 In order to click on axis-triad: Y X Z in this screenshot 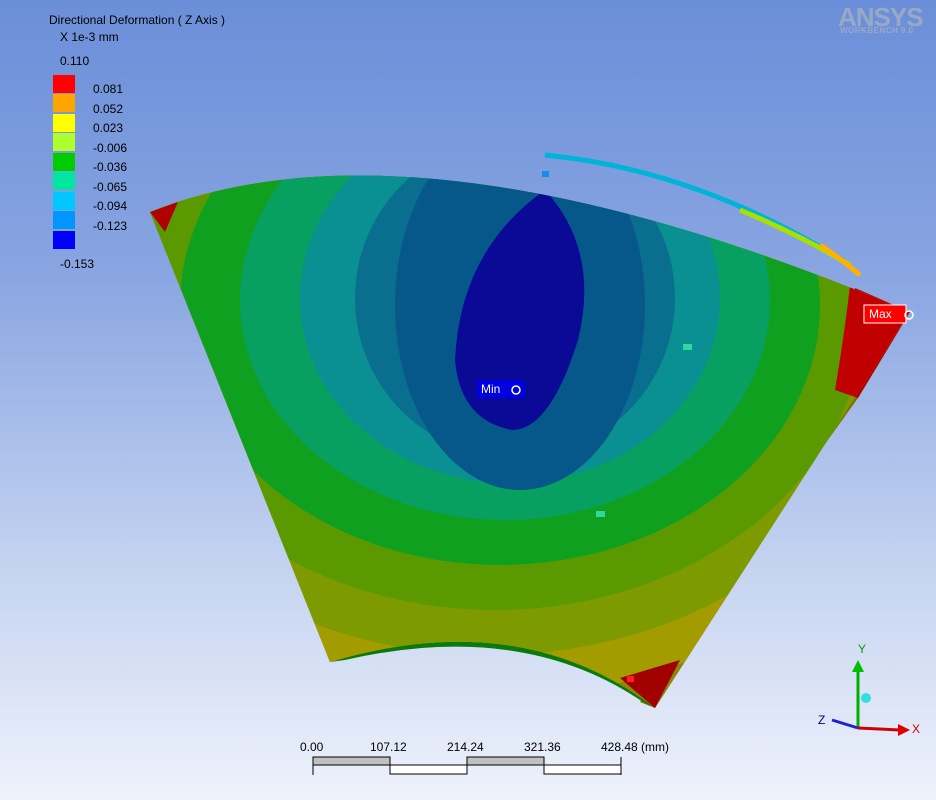, I will do `click(869, 689)`.